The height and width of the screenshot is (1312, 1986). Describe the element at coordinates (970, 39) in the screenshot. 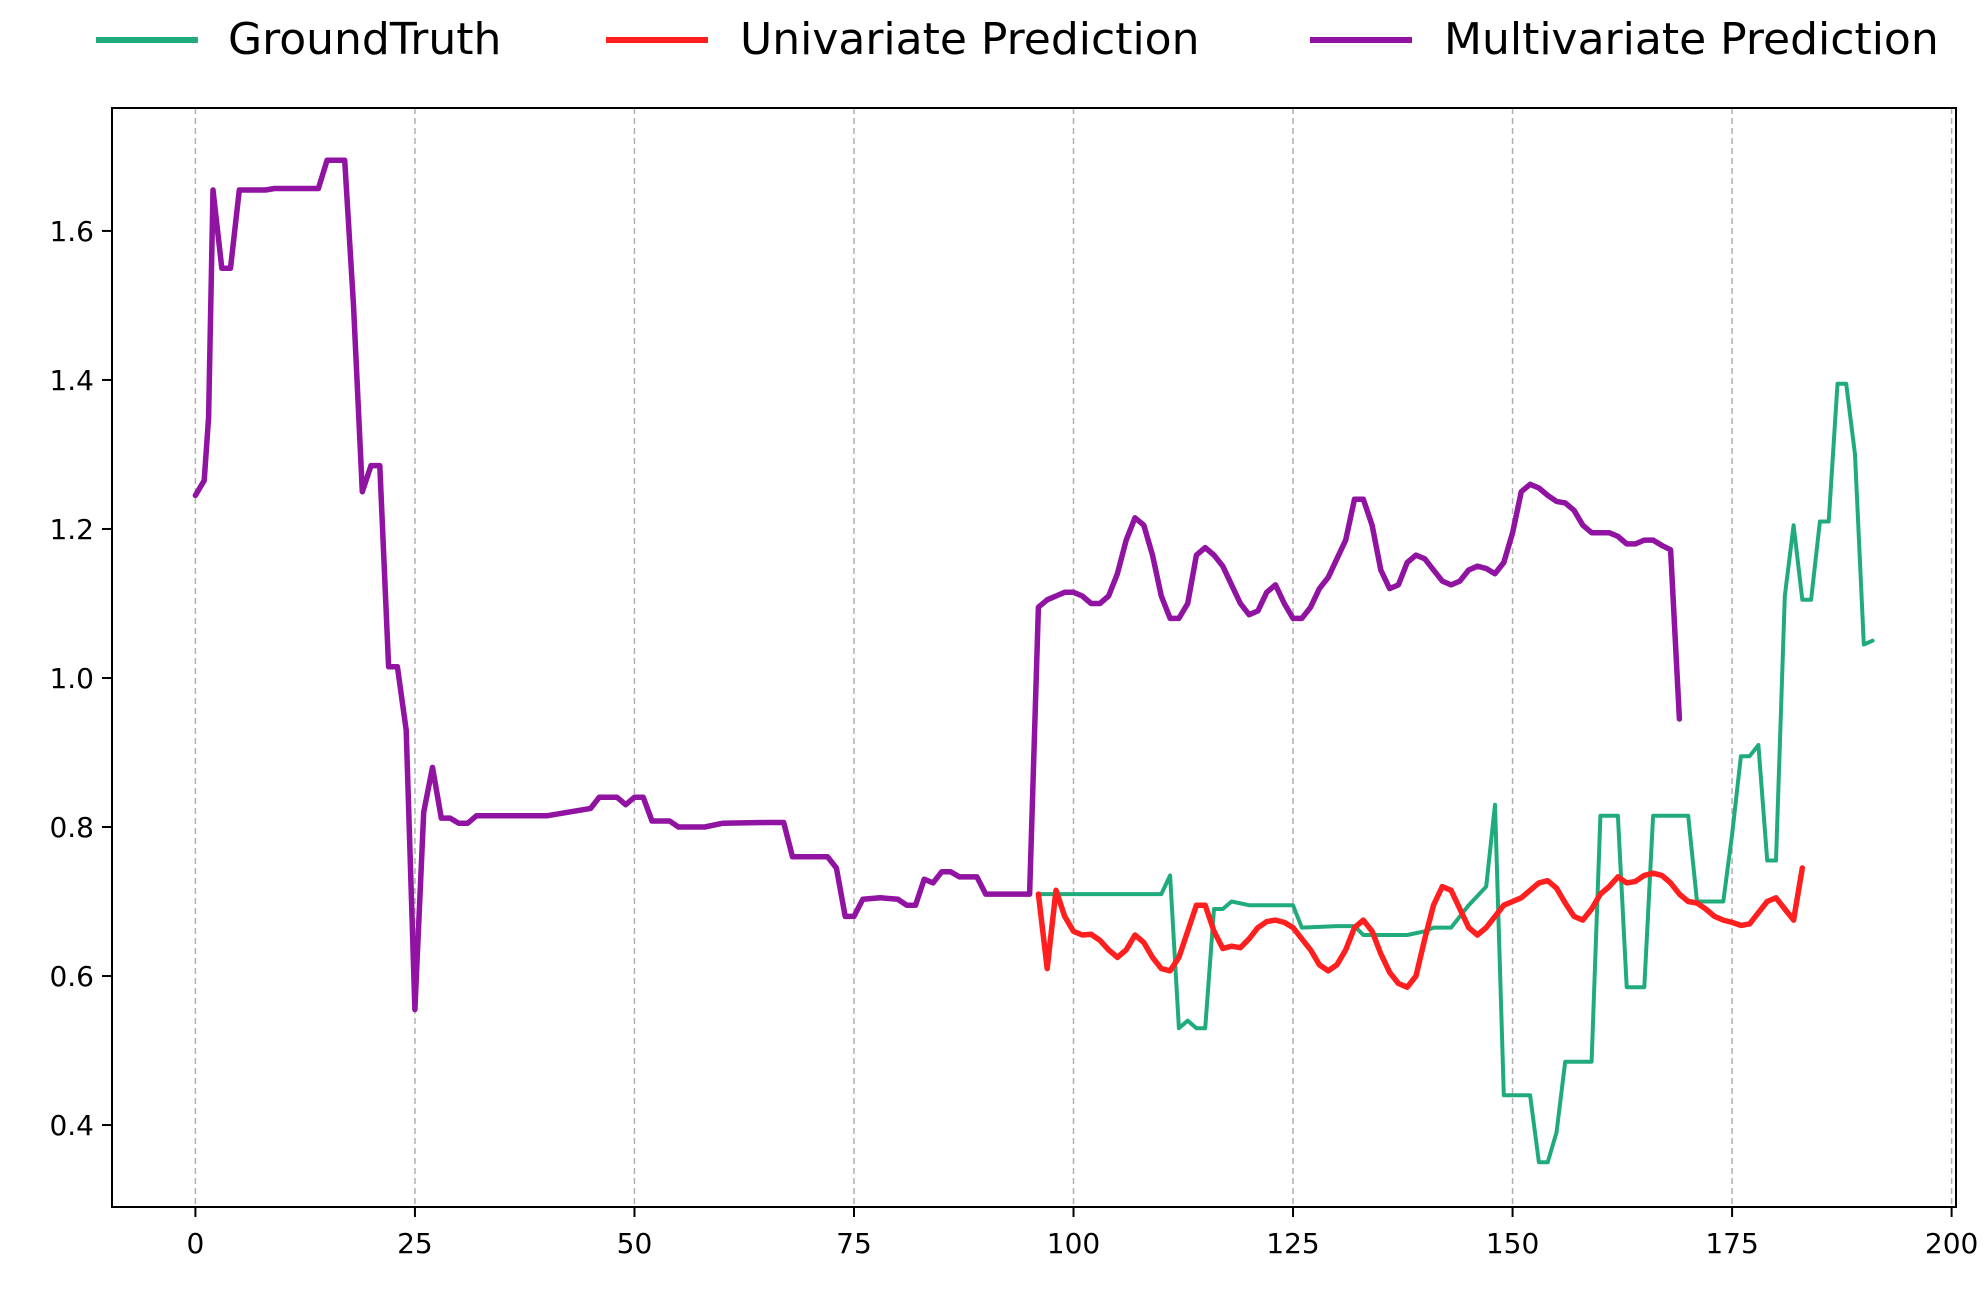

I see `legend-label: Univariate Prediction` at that location.